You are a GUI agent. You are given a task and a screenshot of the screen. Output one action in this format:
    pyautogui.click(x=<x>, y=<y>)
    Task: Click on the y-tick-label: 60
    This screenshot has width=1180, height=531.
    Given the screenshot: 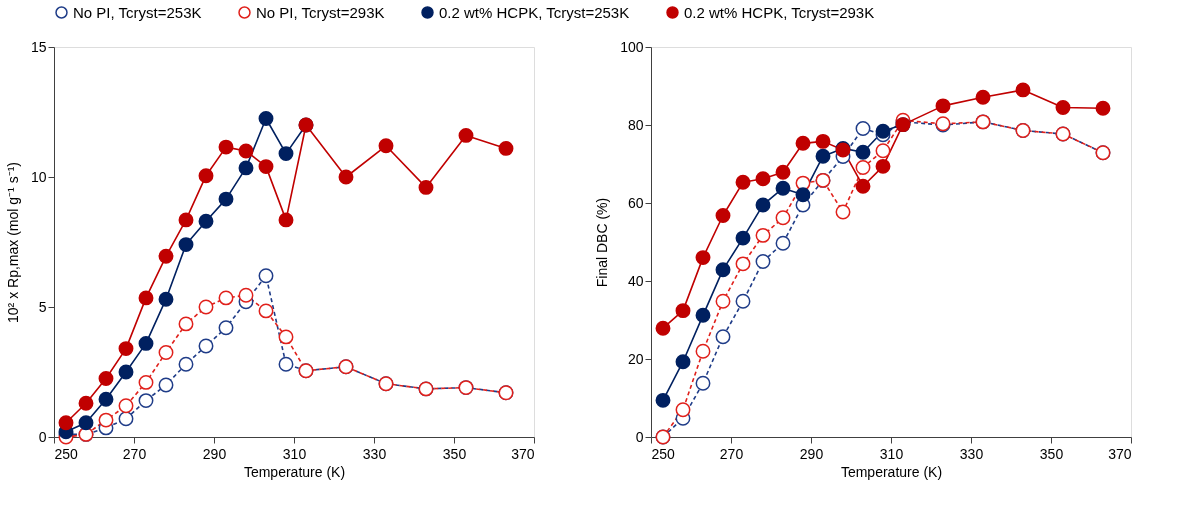 What is the action you would take?
    pyautogui.click(x=635, y=202)
    